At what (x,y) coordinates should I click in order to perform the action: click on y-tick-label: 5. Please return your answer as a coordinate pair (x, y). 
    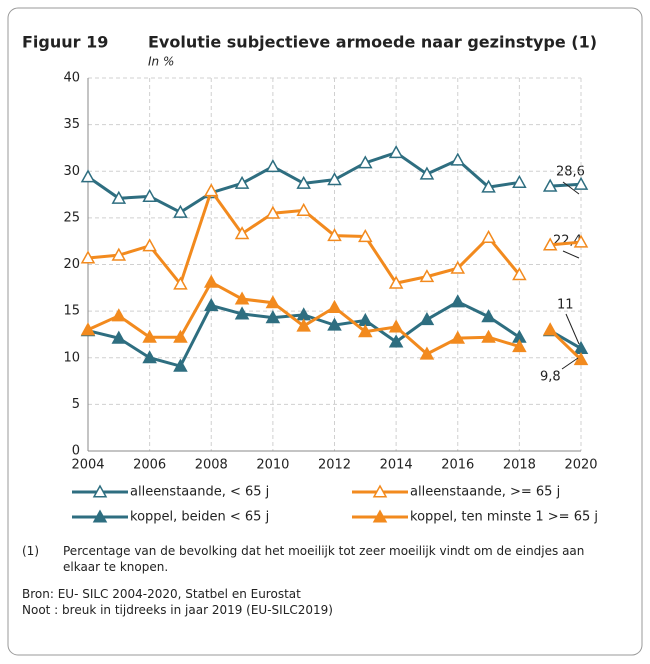
    Looking at the image, I should click on (76, 404).